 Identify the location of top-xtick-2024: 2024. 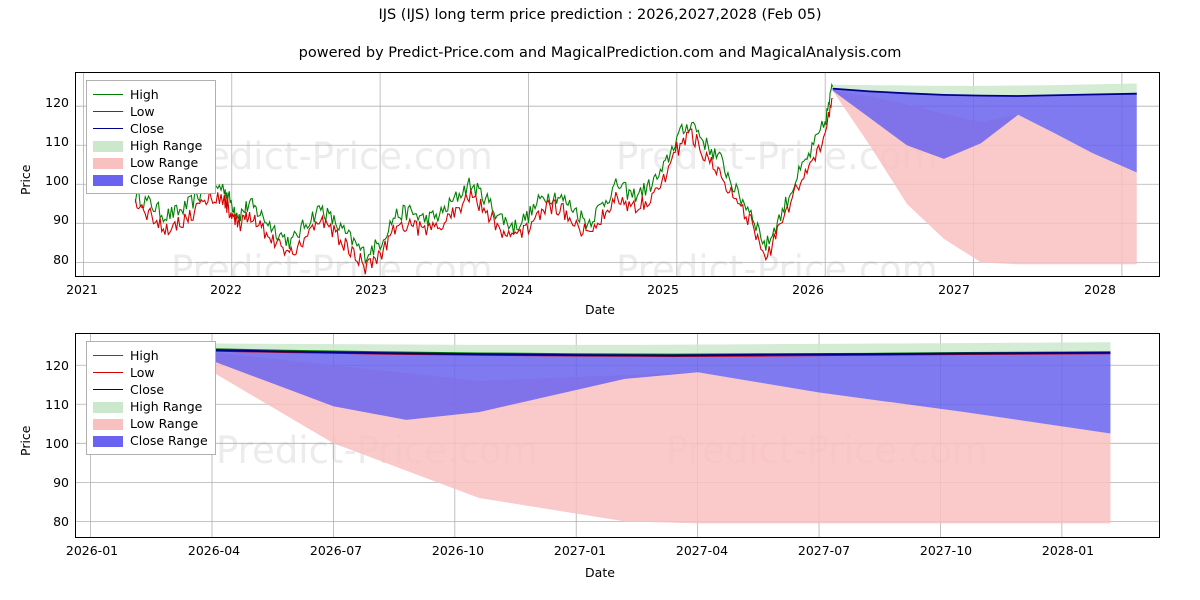
(517, 289).